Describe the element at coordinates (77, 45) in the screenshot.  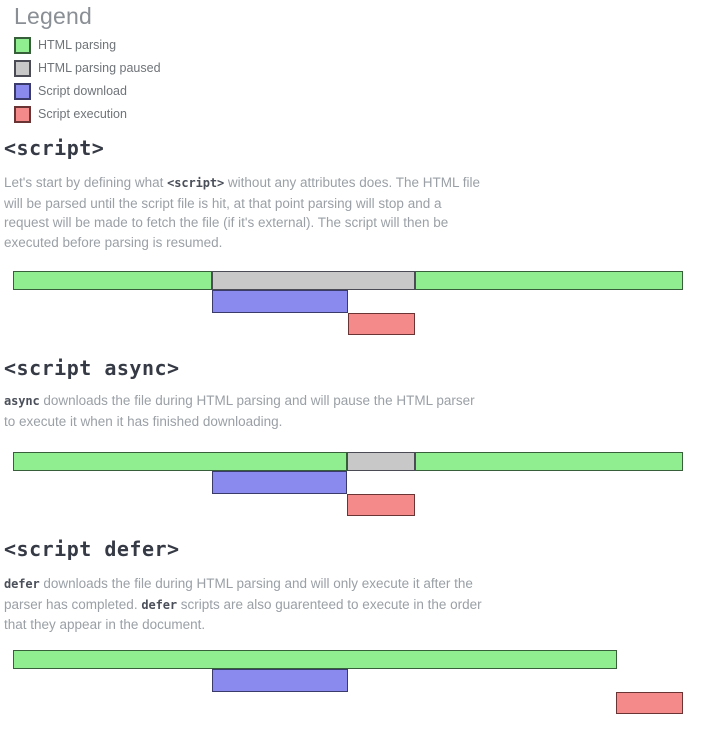
I see `legend-item-label: HTML parsing` at that location.